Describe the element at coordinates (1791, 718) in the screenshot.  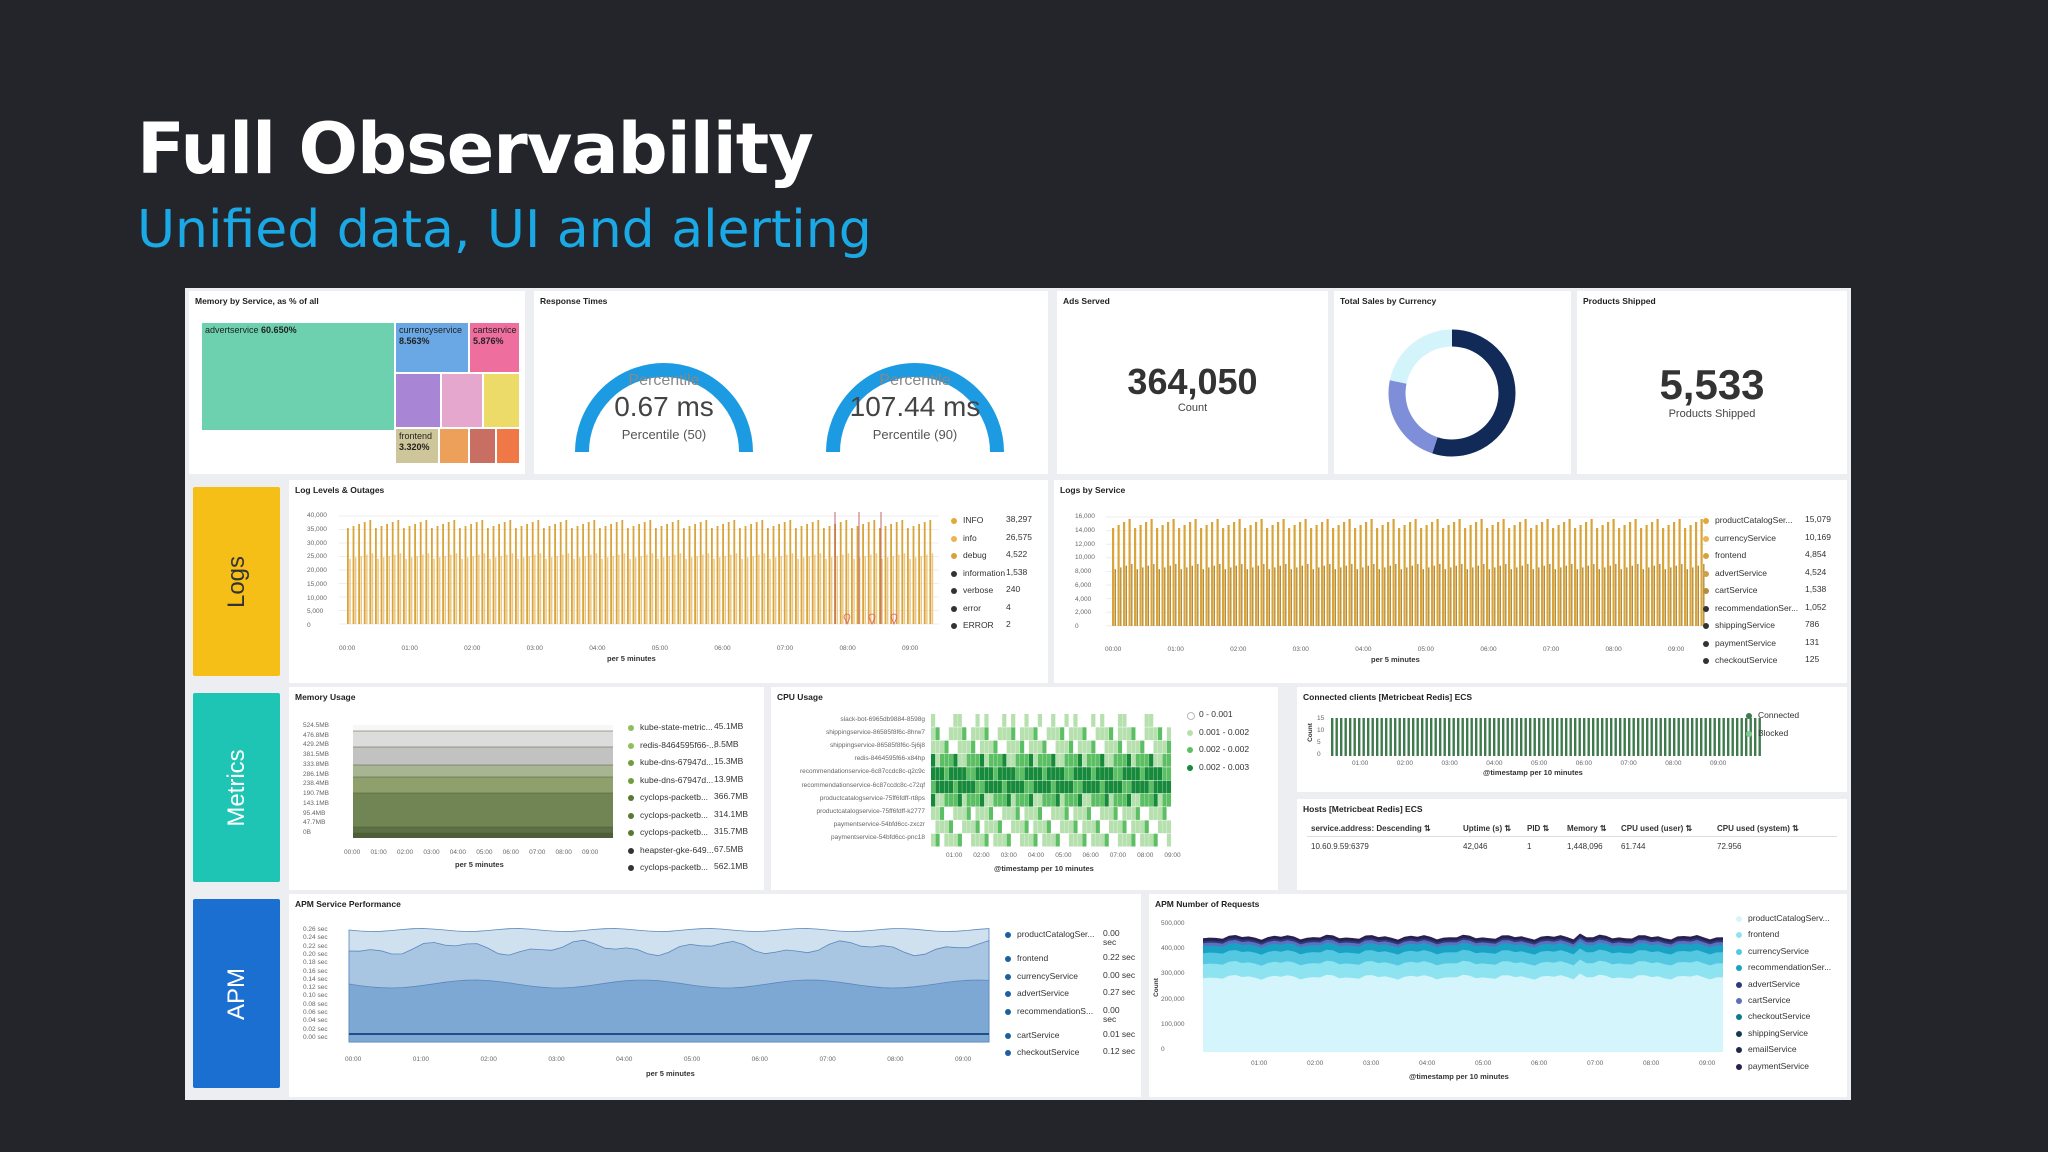
I see `legend-item: Connected` at that location.